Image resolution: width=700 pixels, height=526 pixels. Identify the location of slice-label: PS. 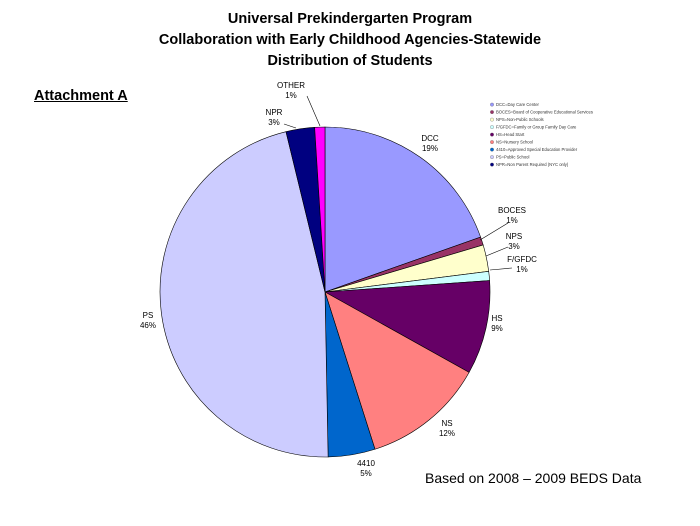
(148, 315).